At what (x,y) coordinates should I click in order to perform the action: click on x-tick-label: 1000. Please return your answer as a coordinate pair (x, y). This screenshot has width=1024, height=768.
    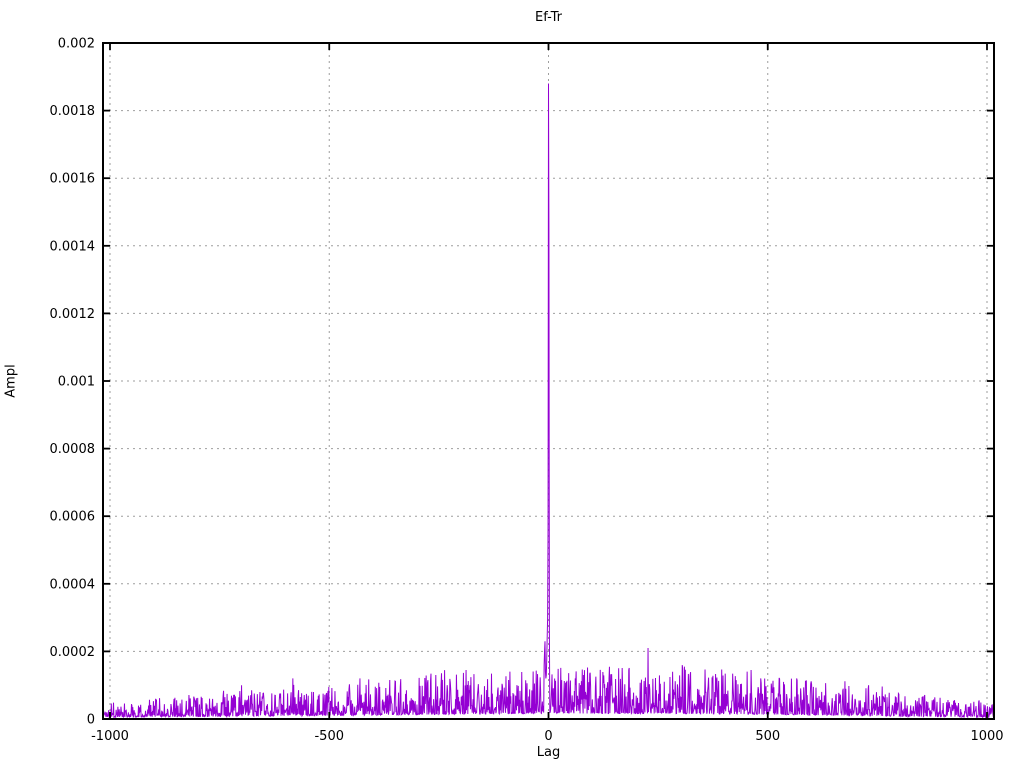
    Looking at the image, I should click on (986, 736).